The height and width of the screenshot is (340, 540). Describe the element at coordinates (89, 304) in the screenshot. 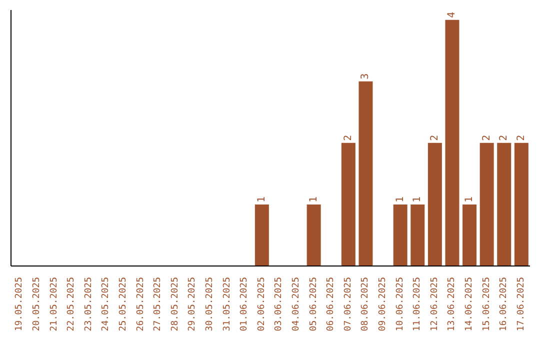

I see `x-tick-label: 23.05.2025` at that location.